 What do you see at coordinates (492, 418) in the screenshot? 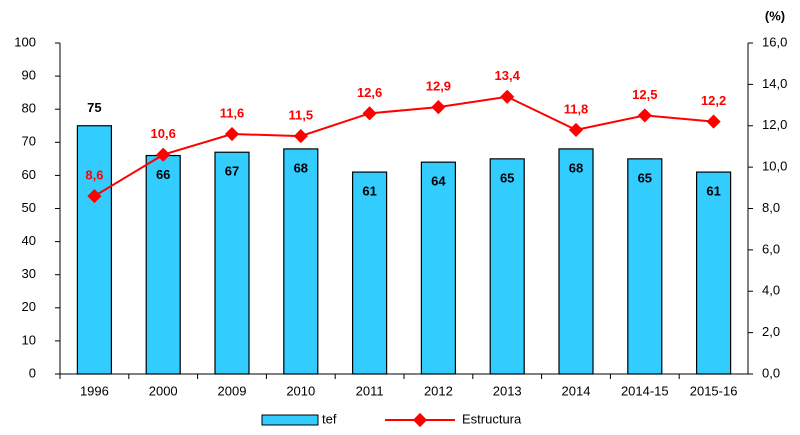
I see `legend-label: Estructura` at bounding box center [492, 418].